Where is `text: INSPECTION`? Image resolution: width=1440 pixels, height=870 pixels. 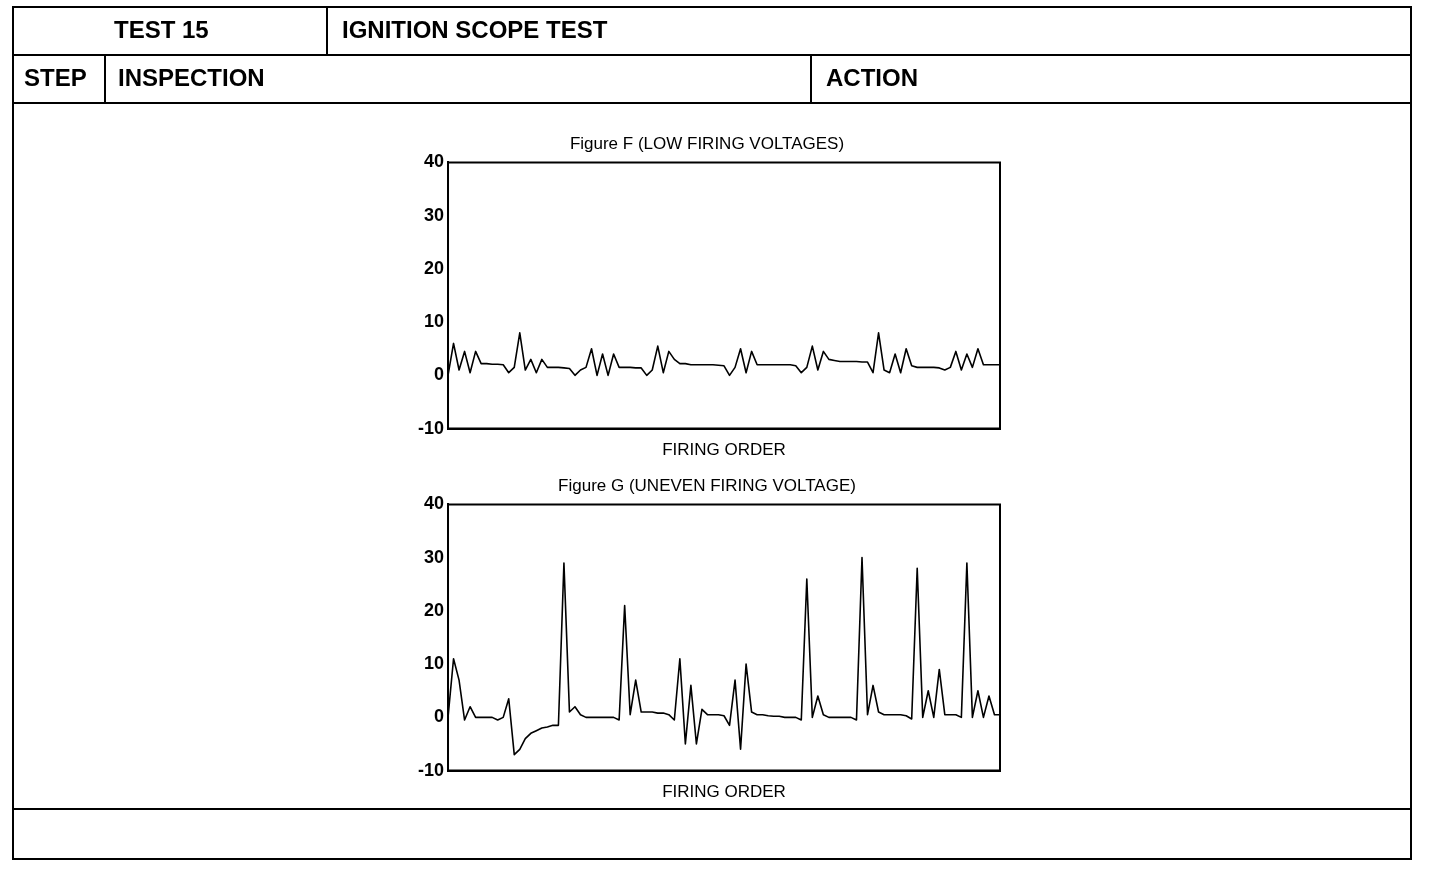
text: INSPECTION is located at coordinates (459, 79).